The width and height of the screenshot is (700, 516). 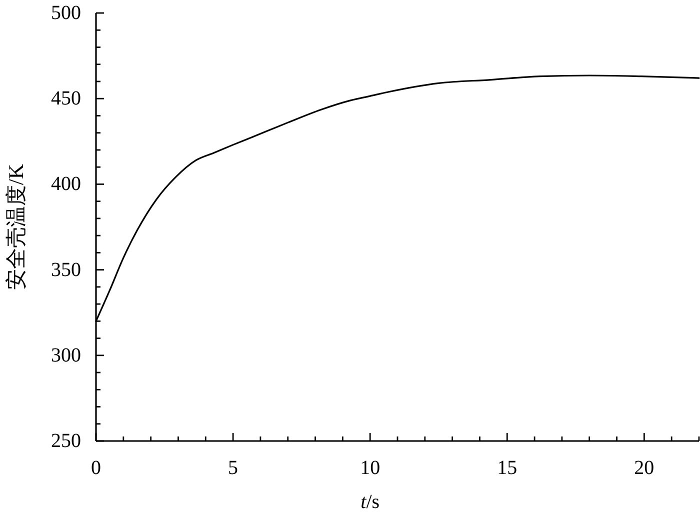 What do you see at coordinates (66, 269) in the screenshot?
I see `y-tick-label: 350` at bounding box center [66, 269].